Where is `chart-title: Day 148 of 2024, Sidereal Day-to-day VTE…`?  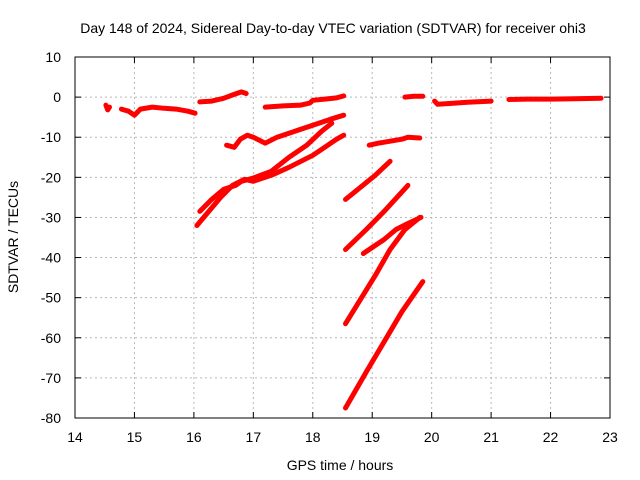 chart-title: Day 148 of 2024, Sidereal Day-to-day VTE… is located at coordinates (333, 28).